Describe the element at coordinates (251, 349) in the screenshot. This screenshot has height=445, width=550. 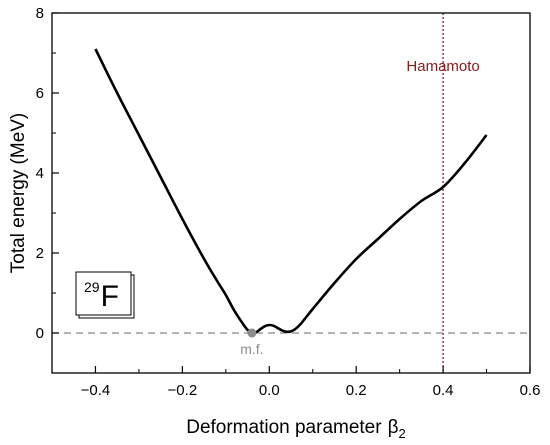
I see `mean-field-label: m.f.` at that location.